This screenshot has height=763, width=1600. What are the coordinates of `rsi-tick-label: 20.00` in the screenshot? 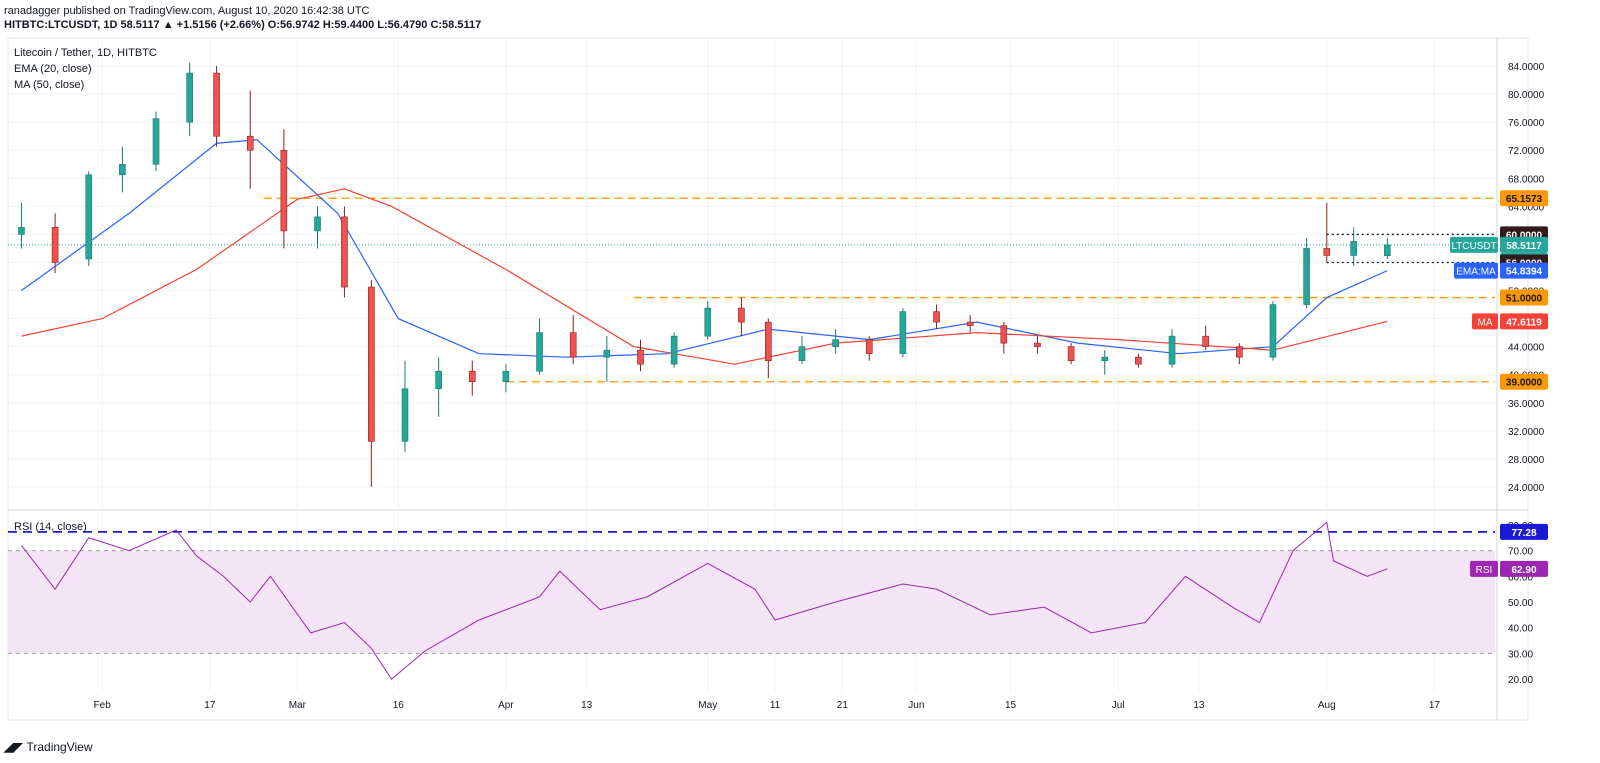 It's located at (1520, 680).